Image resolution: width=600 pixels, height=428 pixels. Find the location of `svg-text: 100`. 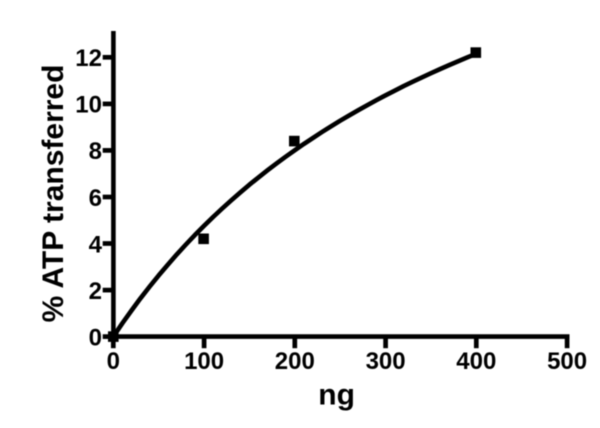

svg-text: 100 is located at coordinates (204, 361).